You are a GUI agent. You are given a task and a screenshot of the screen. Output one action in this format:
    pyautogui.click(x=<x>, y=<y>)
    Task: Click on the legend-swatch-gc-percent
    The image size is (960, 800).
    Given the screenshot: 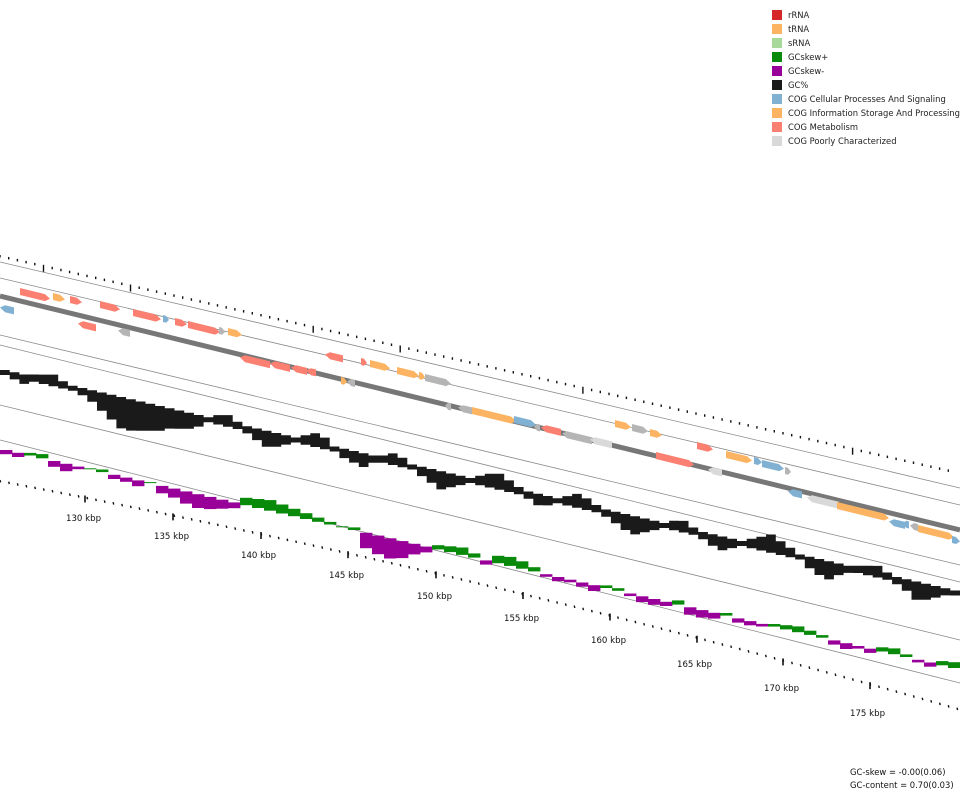 What is the action you would take?
    pyautogui.click(x=777, y=85)
    